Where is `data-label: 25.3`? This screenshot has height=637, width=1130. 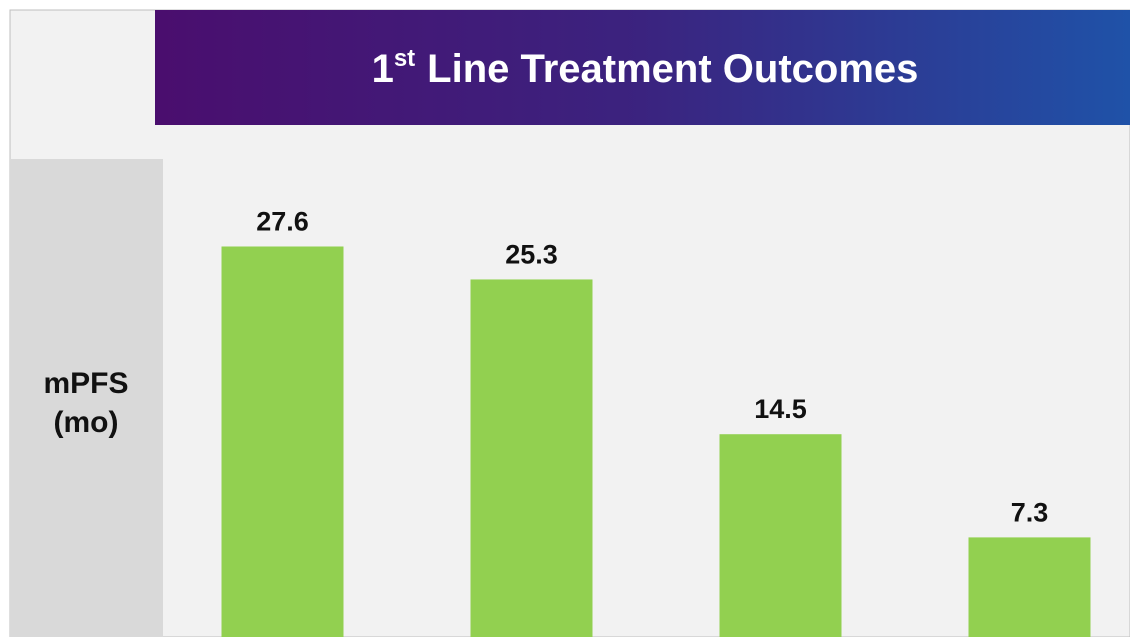
data-label: 25.3 is located at coordinates (531, 254).